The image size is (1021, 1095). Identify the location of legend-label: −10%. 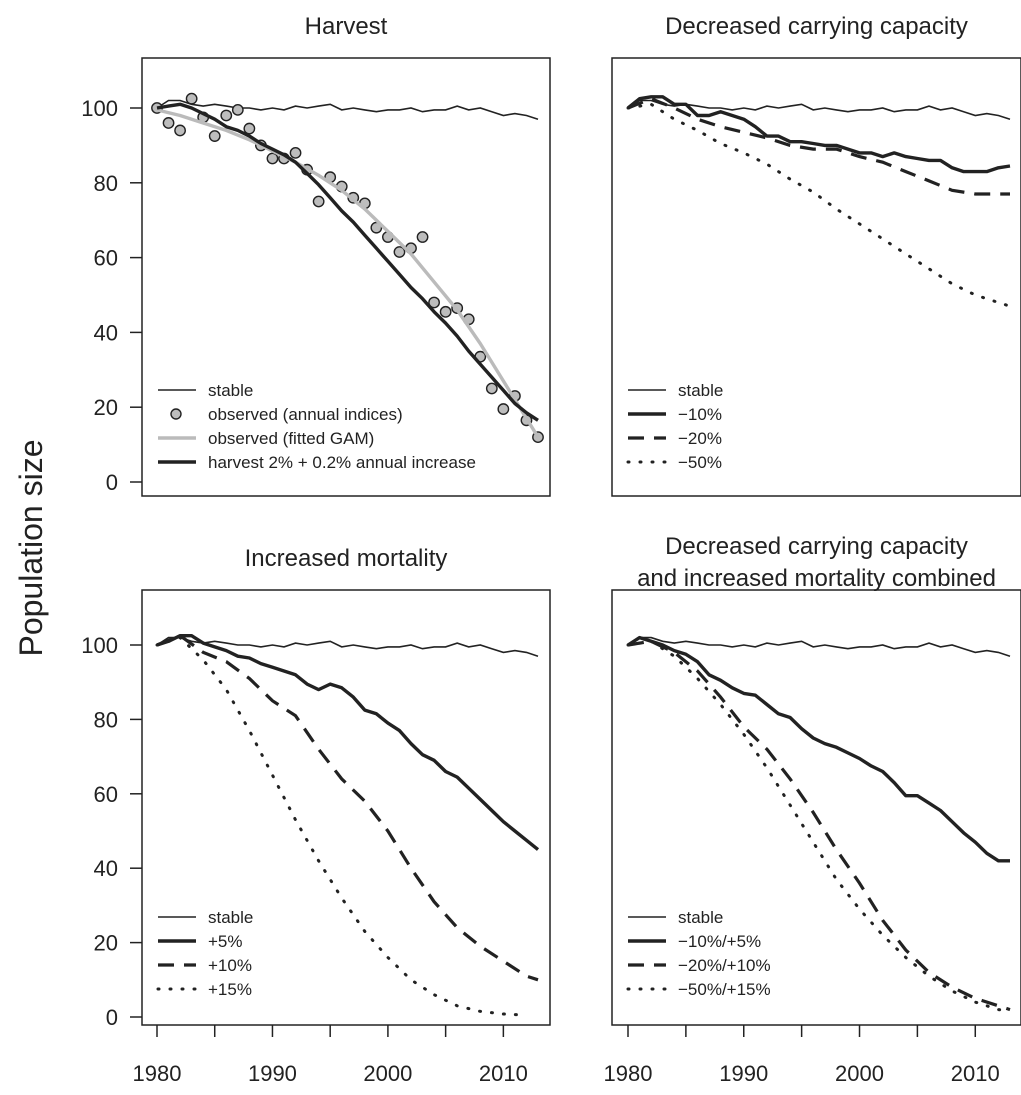
(700, 414).